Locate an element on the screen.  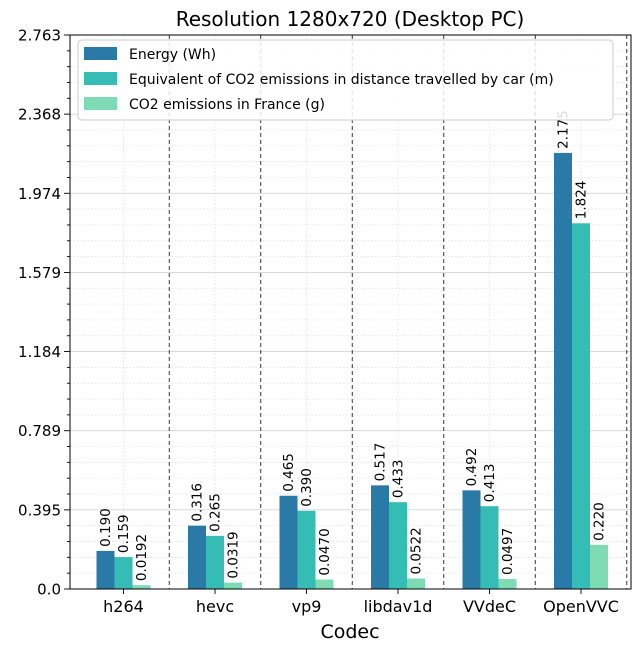
legend-swatch-co2-france is located at coordinates (100, 103).